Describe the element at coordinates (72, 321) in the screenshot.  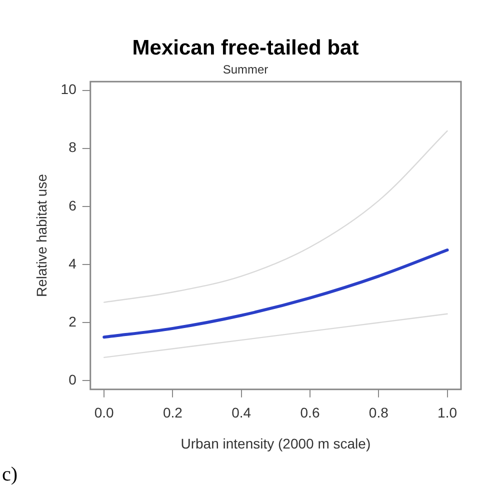
I see `y-tick-label: 2` at that location.